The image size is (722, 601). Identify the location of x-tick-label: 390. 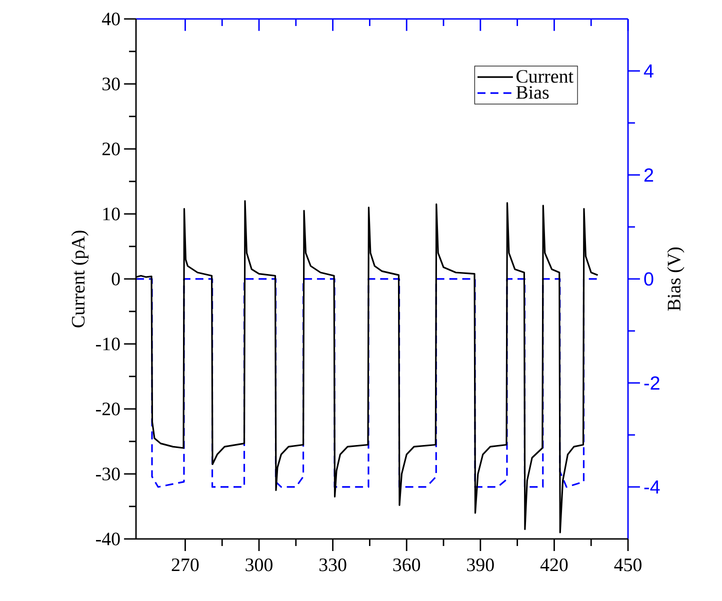
(480, 565).